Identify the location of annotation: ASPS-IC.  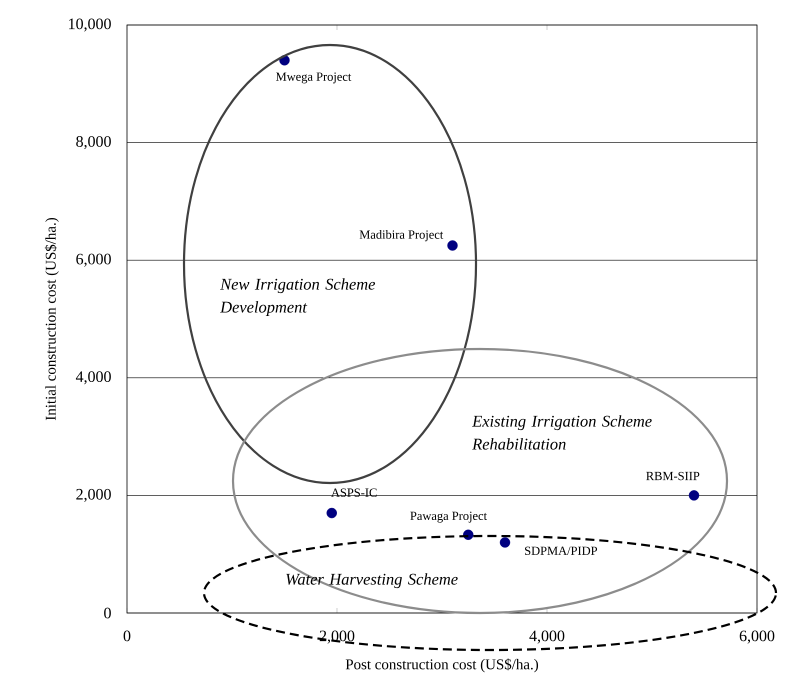
(354, 492).